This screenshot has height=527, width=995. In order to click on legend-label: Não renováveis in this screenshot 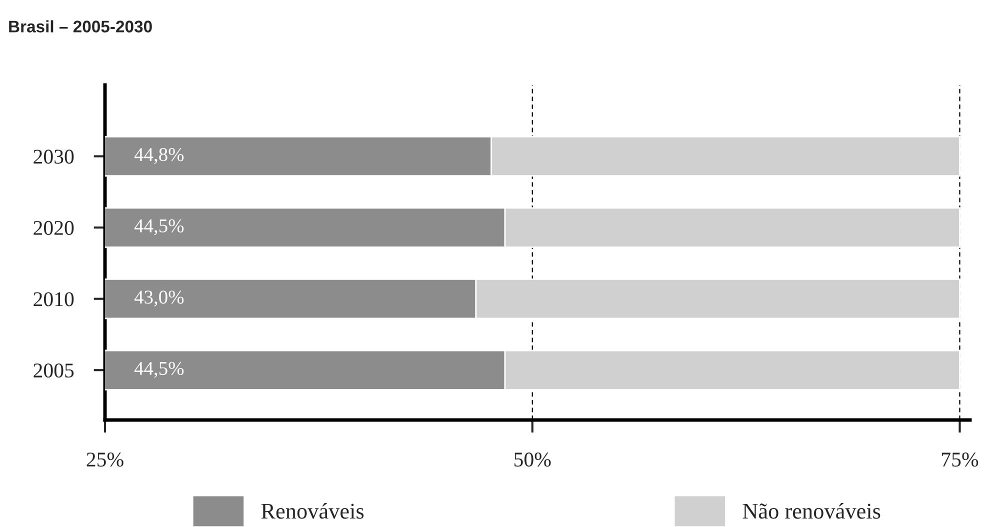, I will do `click(811, 511)`.